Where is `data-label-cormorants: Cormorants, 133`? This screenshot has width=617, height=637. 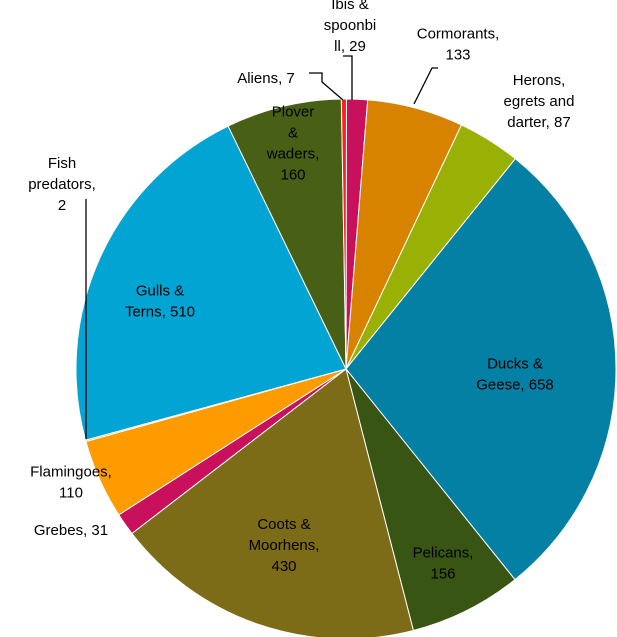 data-label-cormorants: Cormorants, 133 is located at coordinates (458, 45).